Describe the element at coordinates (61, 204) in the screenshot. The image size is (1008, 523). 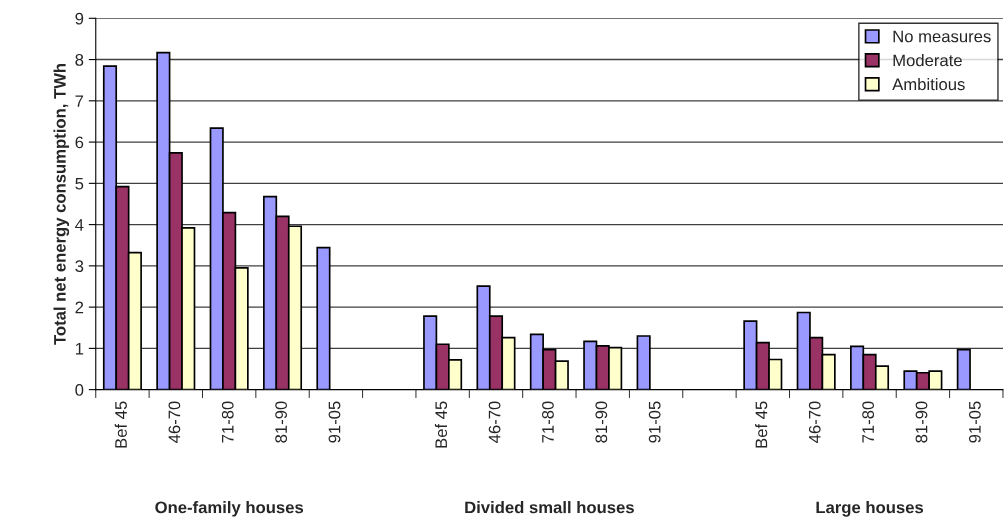
I see `y-axis-title: Total net energy consumption, TWh` at that location.